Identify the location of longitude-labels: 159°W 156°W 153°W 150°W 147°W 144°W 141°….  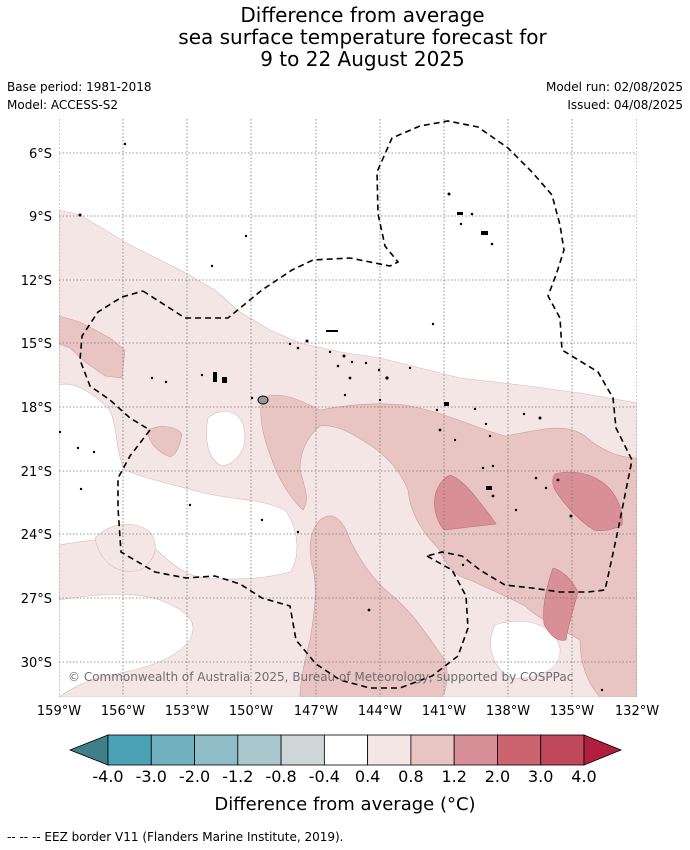
(348, 711).